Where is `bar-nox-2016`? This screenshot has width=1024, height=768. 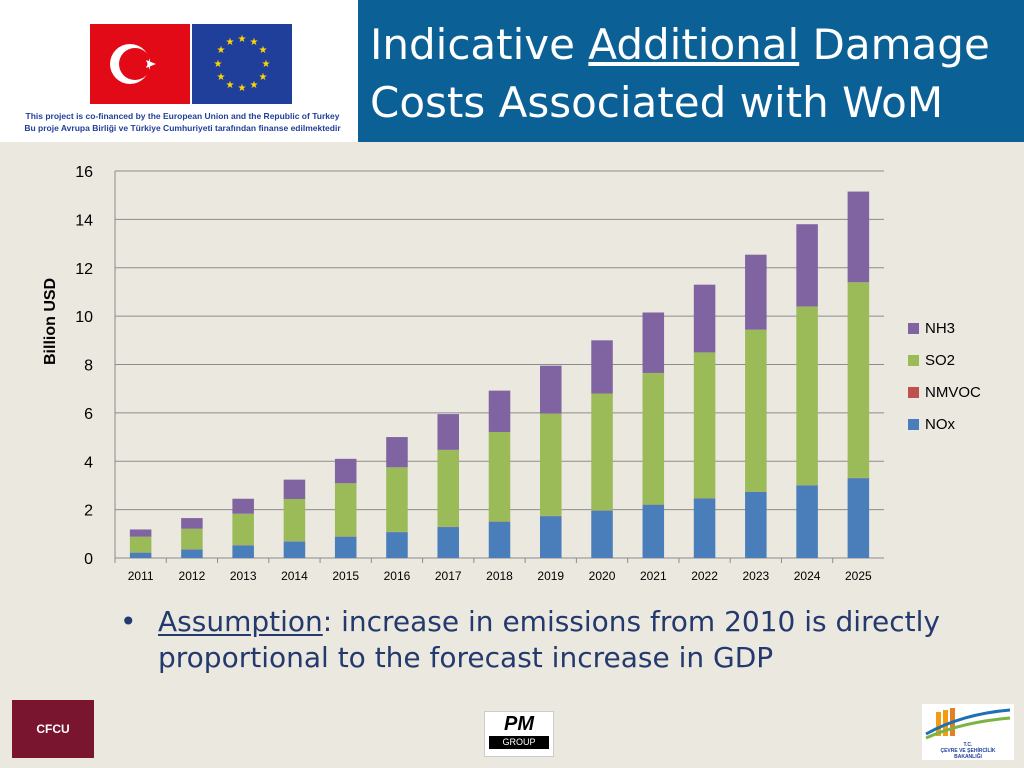
bar-nox-2016 is located at coordinates (397, 545).